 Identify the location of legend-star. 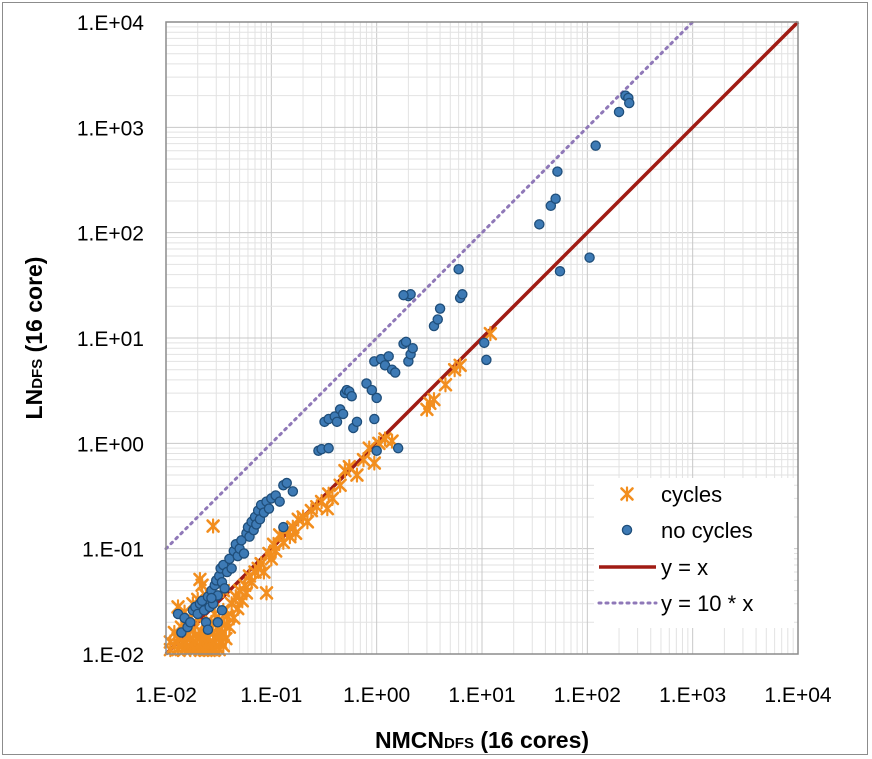
(627, 494).